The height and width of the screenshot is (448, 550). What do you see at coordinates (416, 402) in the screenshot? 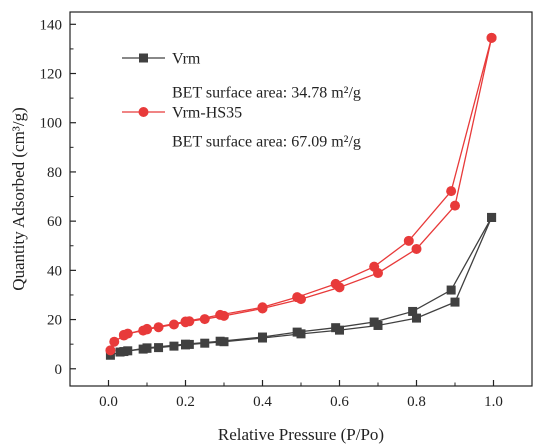
I see `x-tick-label: 0.8` at bounding box center [416, 402].